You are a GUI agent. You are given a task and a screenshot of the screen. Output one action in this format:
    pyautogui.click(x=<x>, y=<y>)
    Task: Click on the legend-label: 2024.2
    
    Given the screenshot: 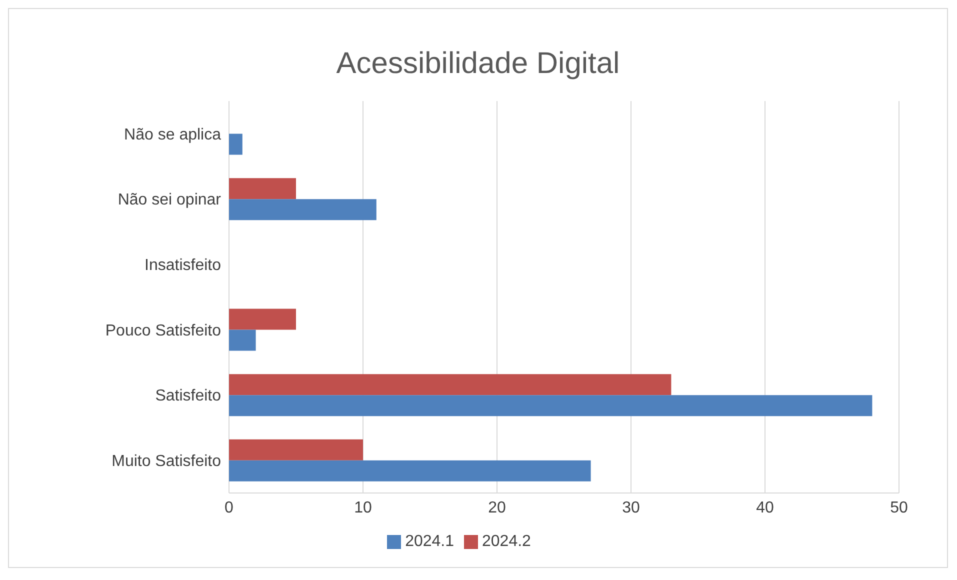 What is the action you would take?
    pyautogui.click(x=506, y=541)
    